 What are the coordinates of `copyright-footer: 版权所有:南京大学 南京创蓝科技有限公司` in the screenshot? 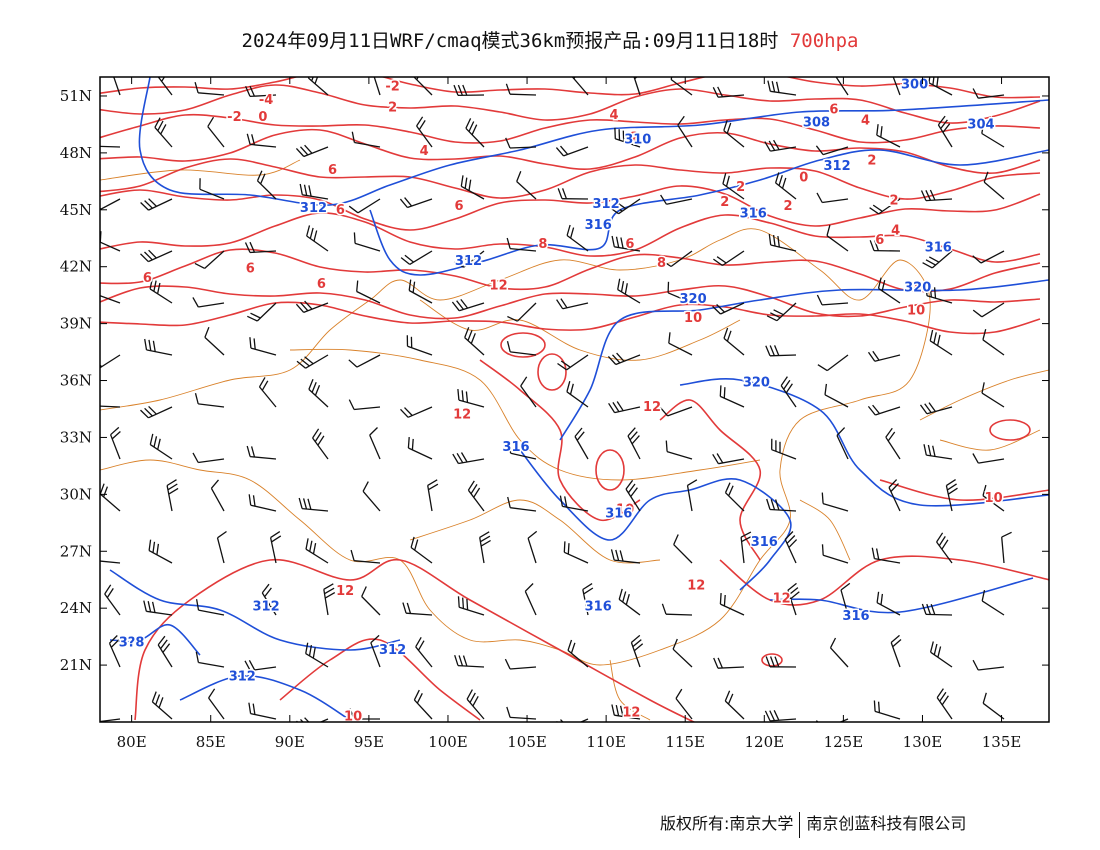 It's located at (813, 824).